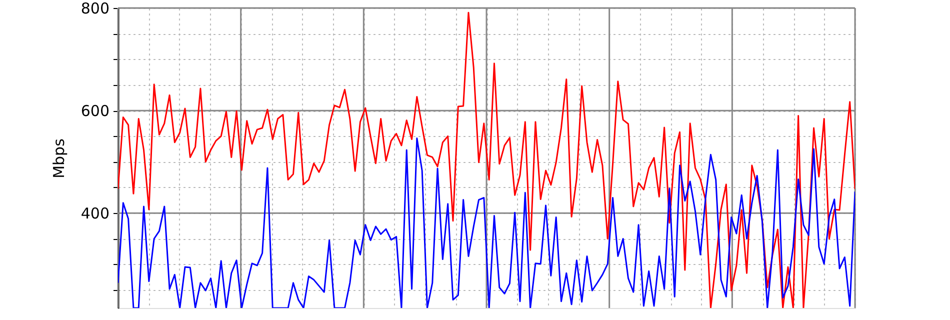  I want to click on y-tick-label: 400, so click(95, 213).